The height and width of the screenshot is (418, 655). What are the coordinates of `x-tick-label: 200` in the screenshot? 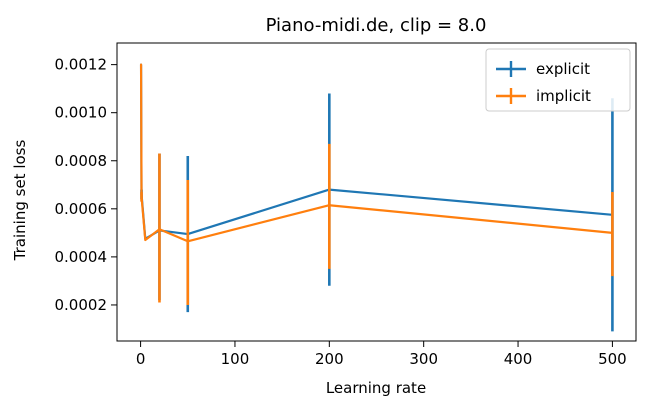 It's located at (329, 359).